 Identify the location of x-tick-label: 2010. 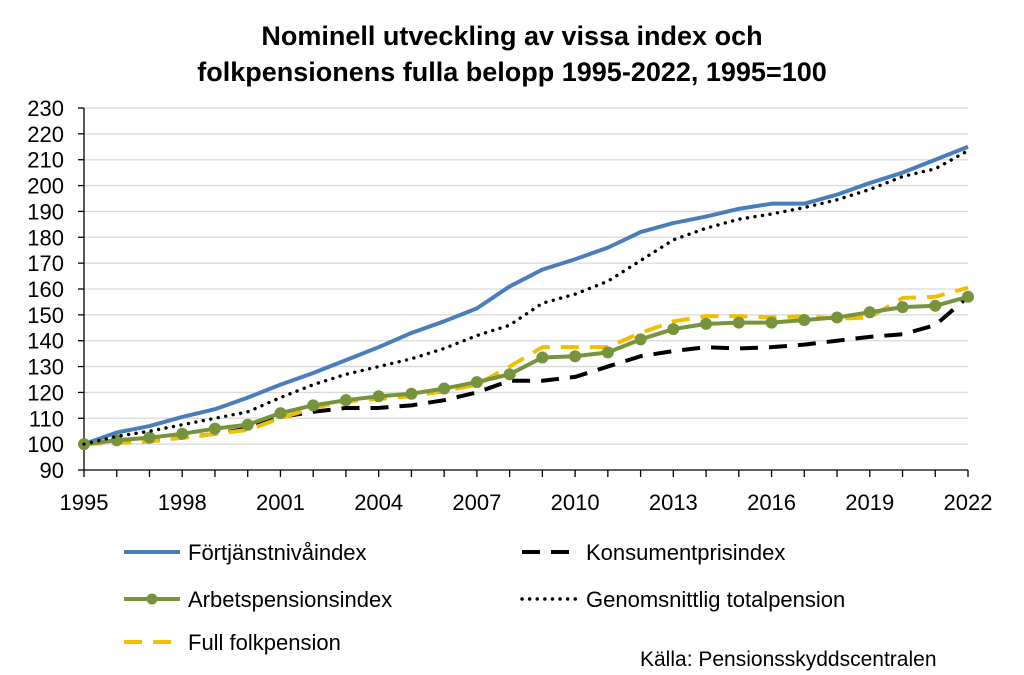
(575, 502).